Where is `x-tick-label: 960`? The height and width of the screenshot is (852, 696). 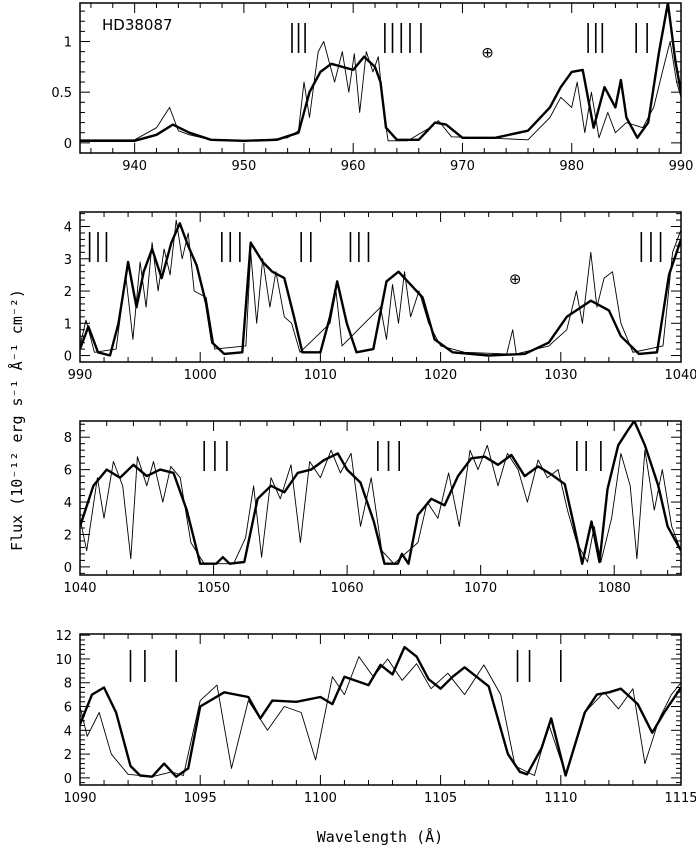 x-tick-label: 960 is located at coordinates (353, 166).